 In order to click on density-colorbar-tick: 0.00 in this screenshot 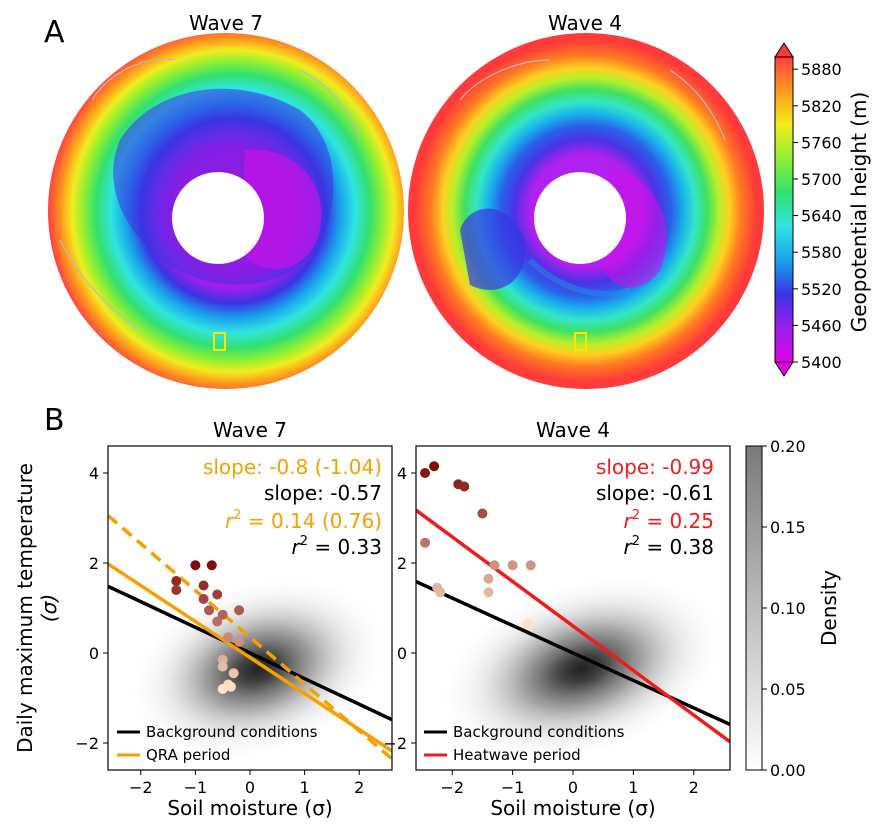, I will do `click(788, 770)`.